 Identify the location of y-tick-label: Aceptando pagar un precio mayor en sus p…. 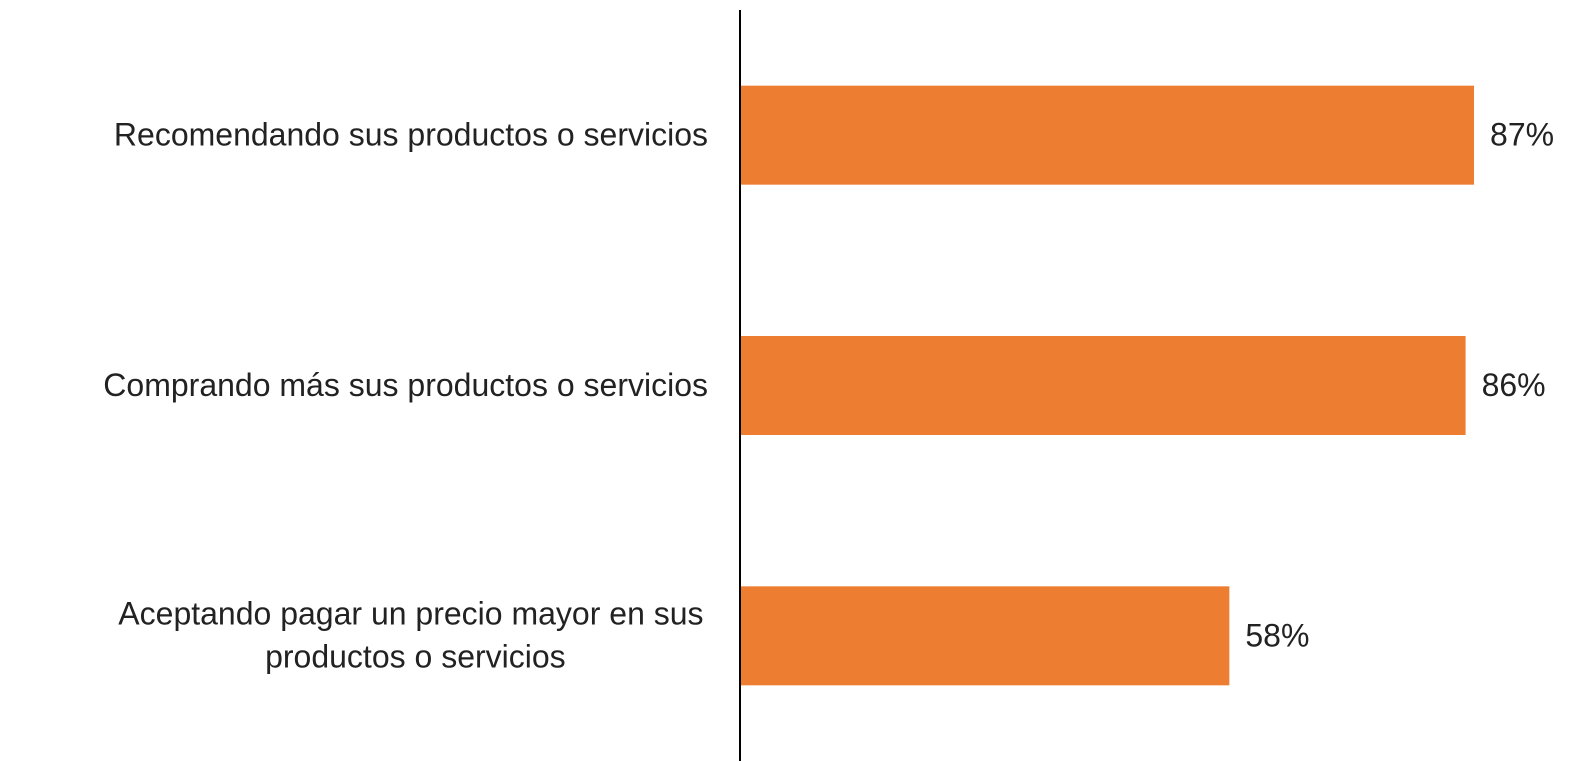
(415, 635).